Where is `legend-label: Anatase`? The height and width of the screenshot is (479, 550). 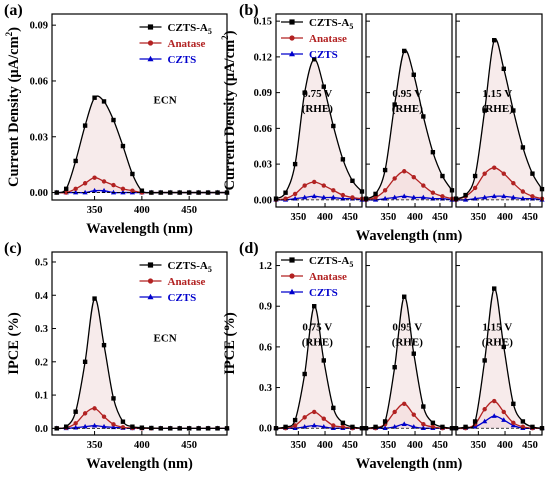
legend-label: Anatase is located at coordinates (328, 39).